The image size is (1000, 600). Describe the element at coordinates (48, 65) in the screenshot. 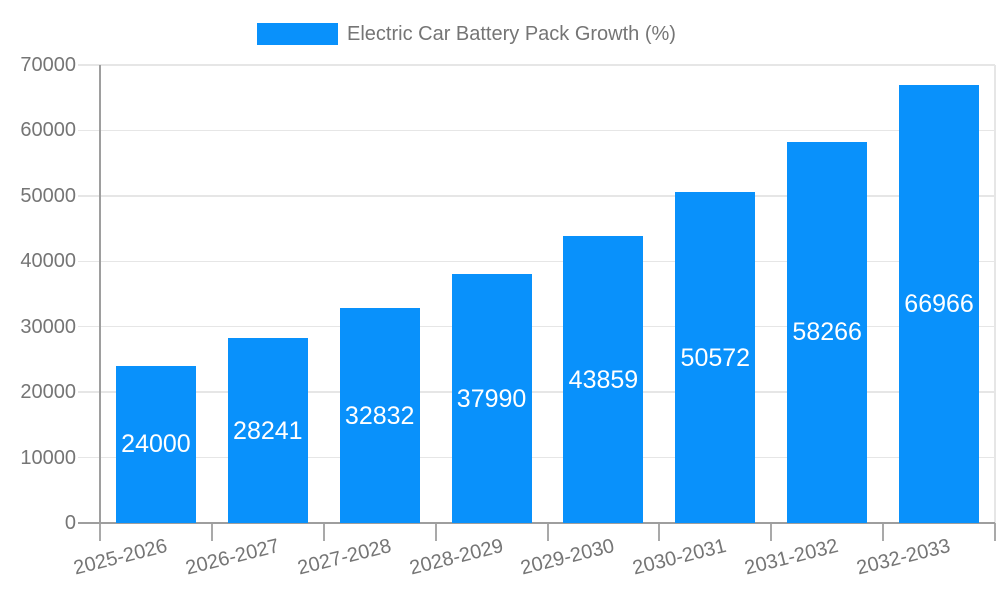

I see `y-axis-tick-label: 70000` at that location.